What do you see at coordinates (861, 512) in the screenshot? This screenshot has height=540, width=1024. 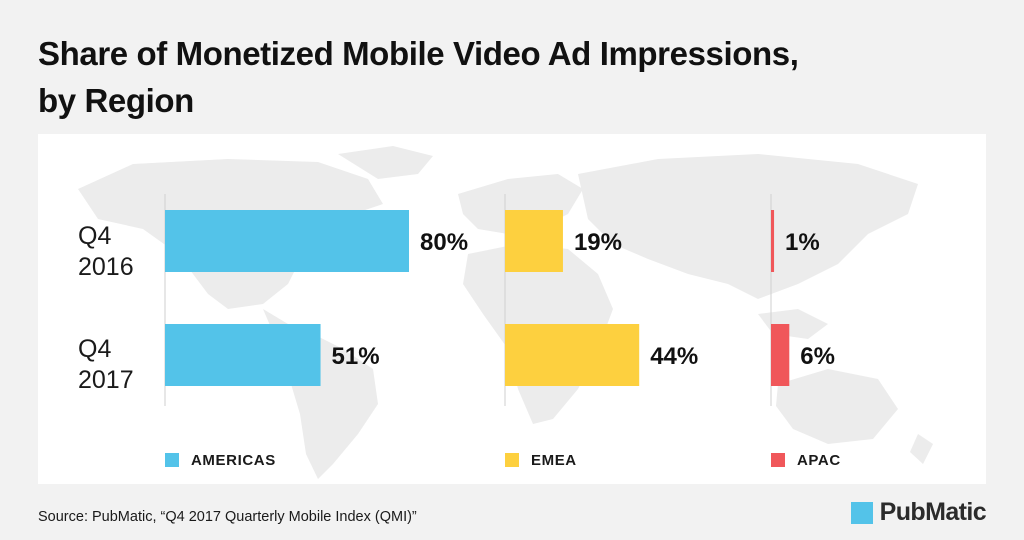 I see `logo-square-icon` at bounding box center [861, 512].